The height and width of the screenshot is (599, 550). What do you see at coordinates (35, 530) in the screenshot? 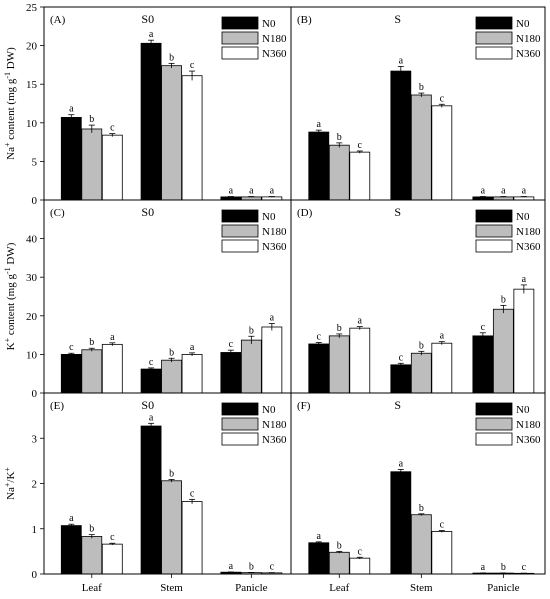
I see `y-tick-label: 1` at bounding box center [35, 530].